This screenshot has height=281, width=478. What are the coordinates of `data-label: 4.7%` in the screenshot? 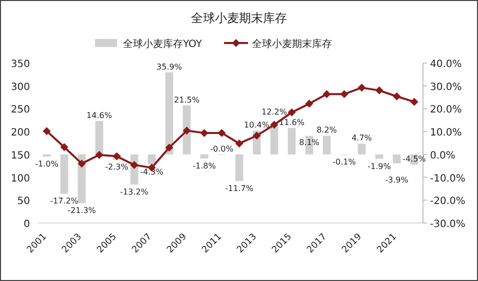 It's located at (362, 138).